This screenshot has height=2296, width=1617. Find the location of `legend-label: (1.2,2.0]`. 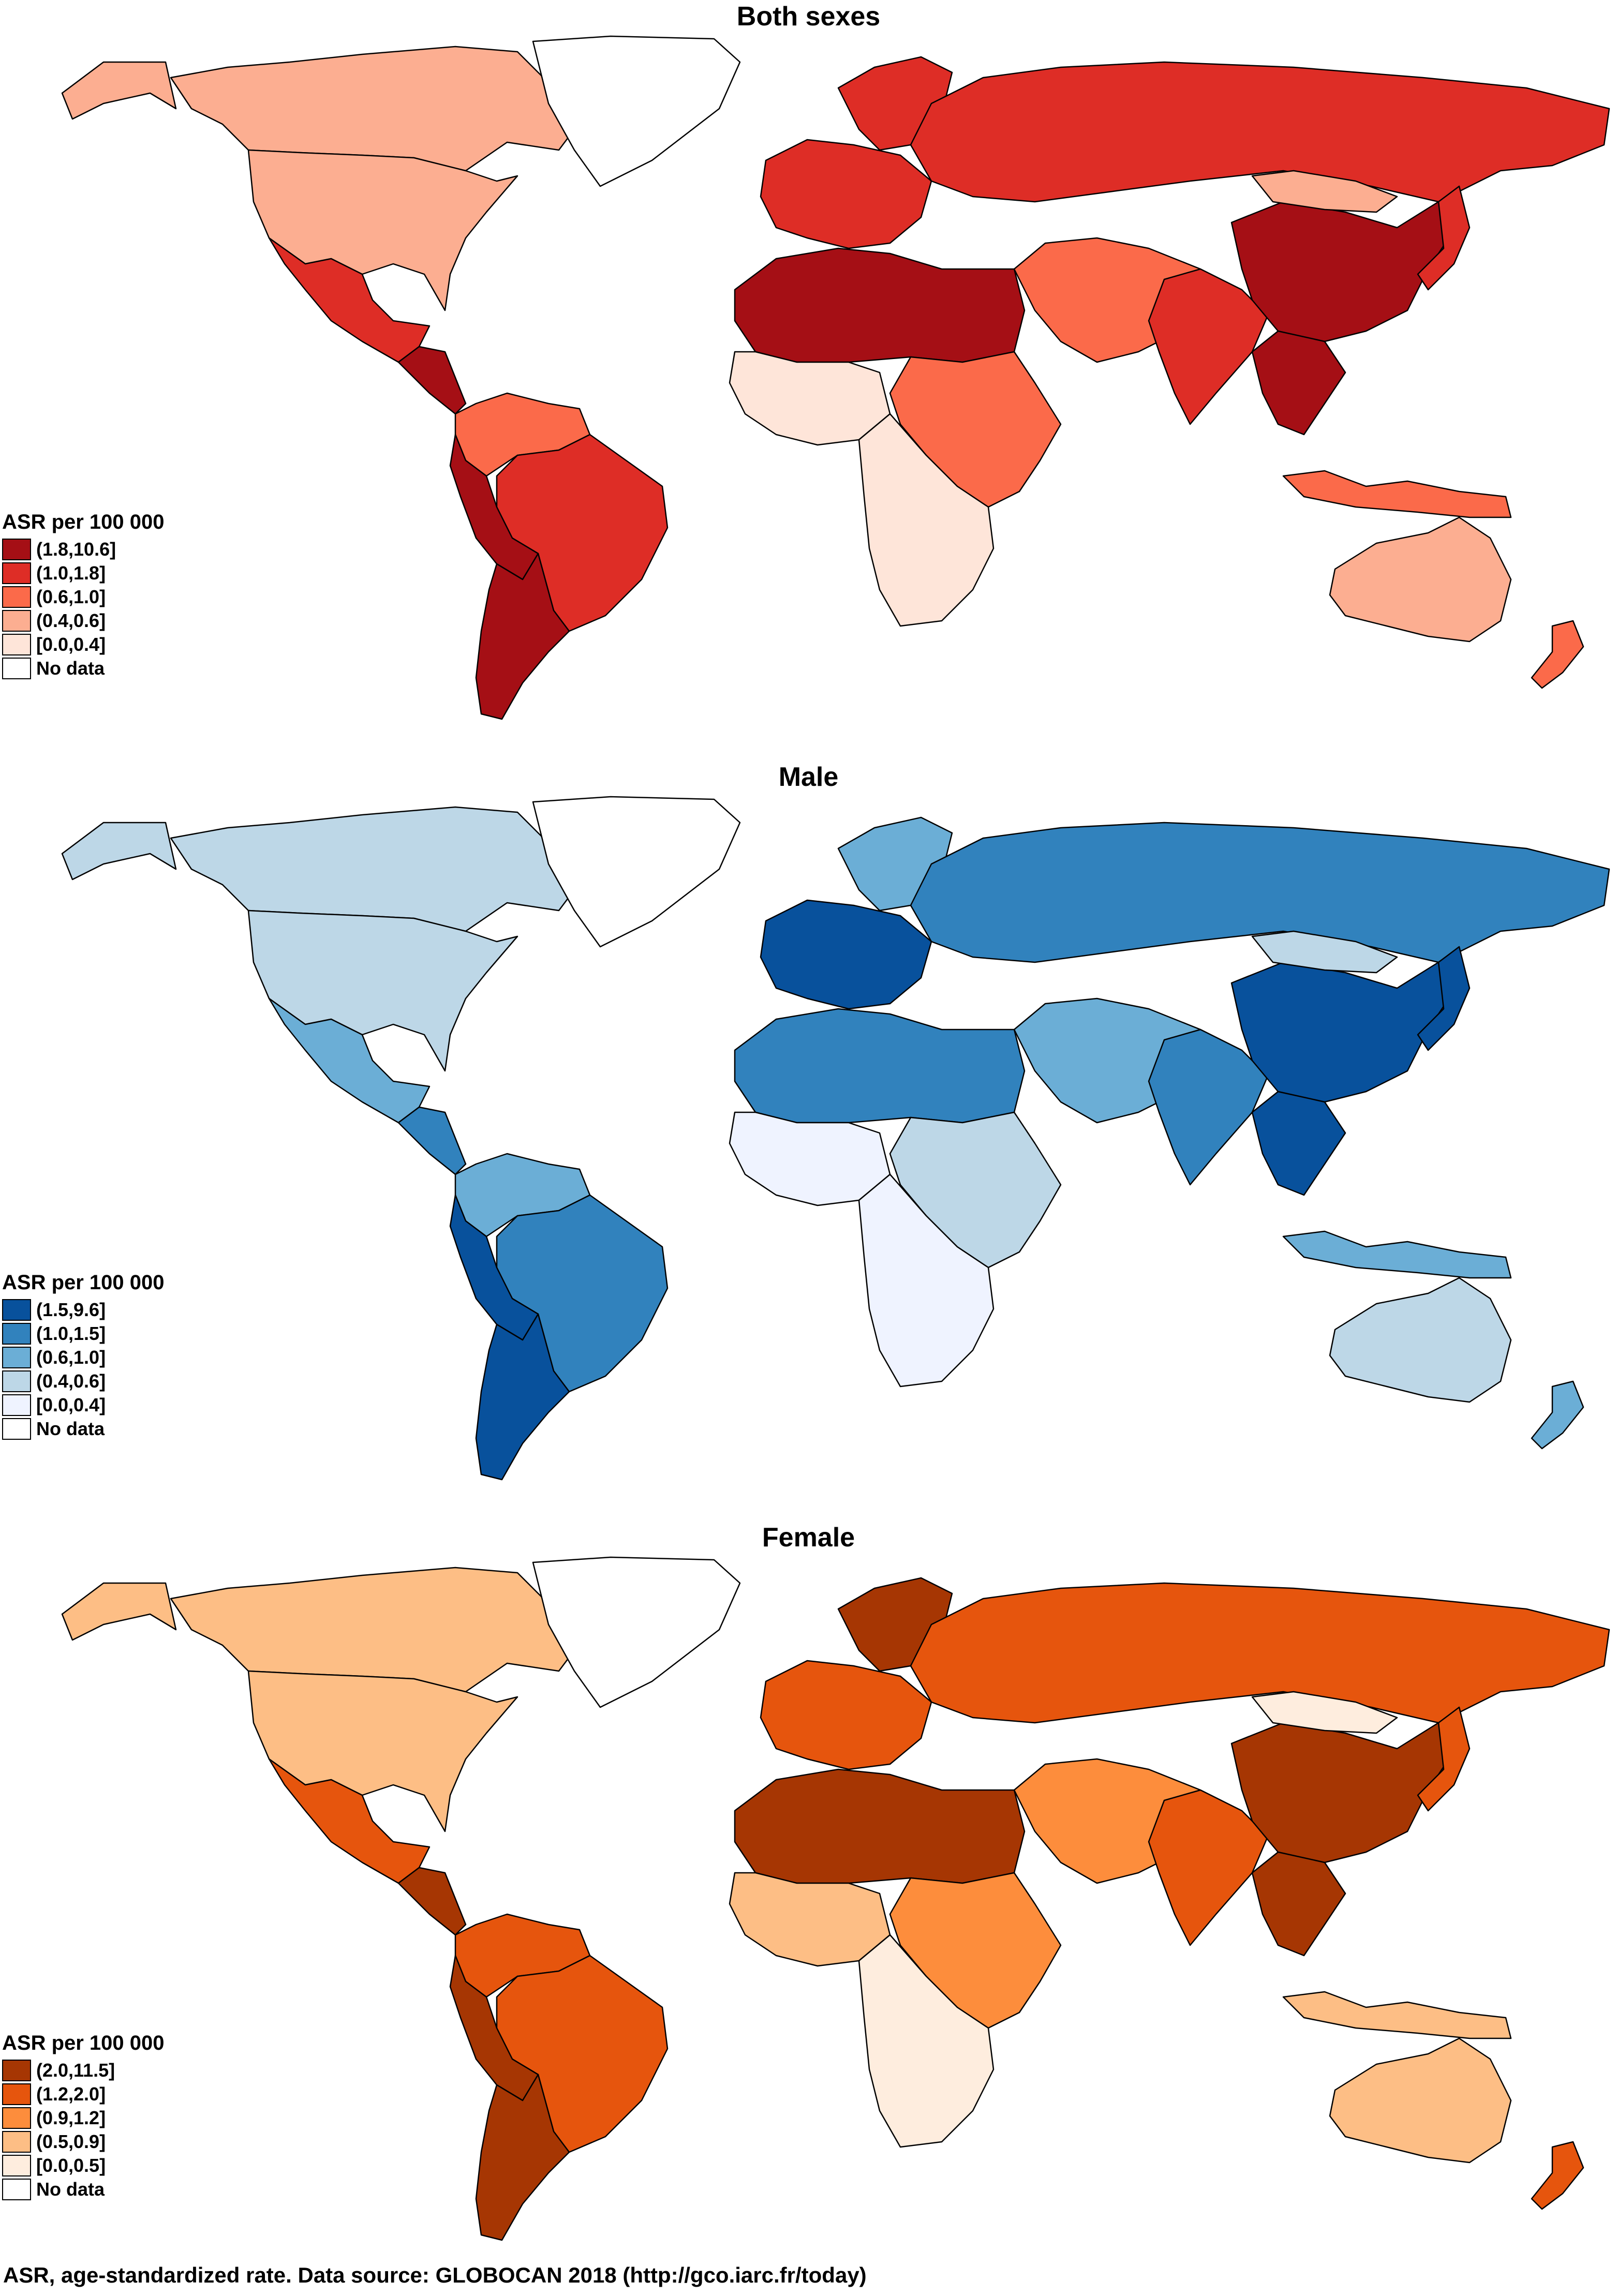

legend-label: (1.2,2.0] is located at coordinates (71, 2094).